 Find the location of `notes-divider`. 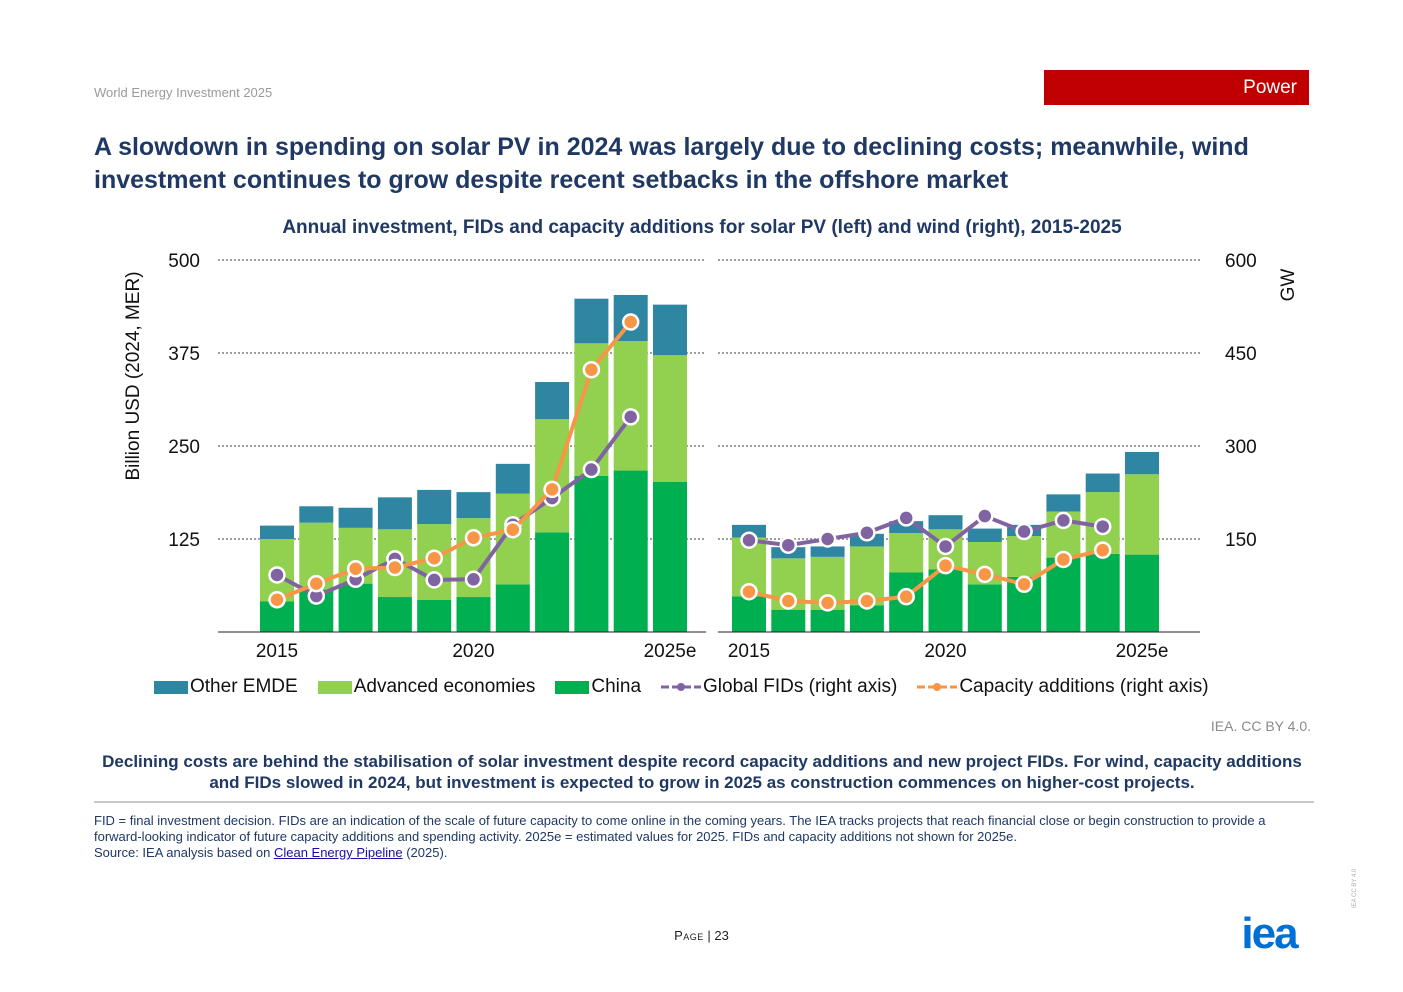

notes-divider is located at coordinates (704, 802).